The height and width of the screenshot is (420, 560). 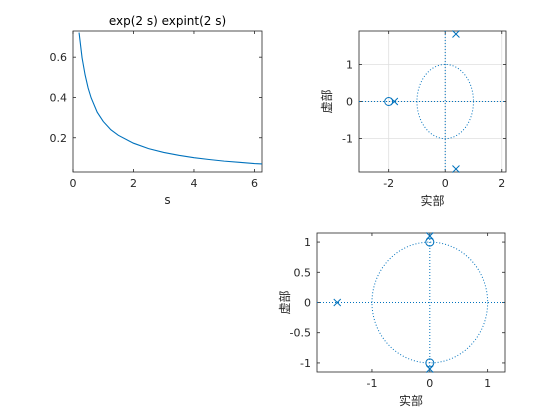 What do you see at coordinates (305, 363) in the screenshot?
I see `pole-zero-plot-2-ytick-label: -1` at bounding box center [305, 363].